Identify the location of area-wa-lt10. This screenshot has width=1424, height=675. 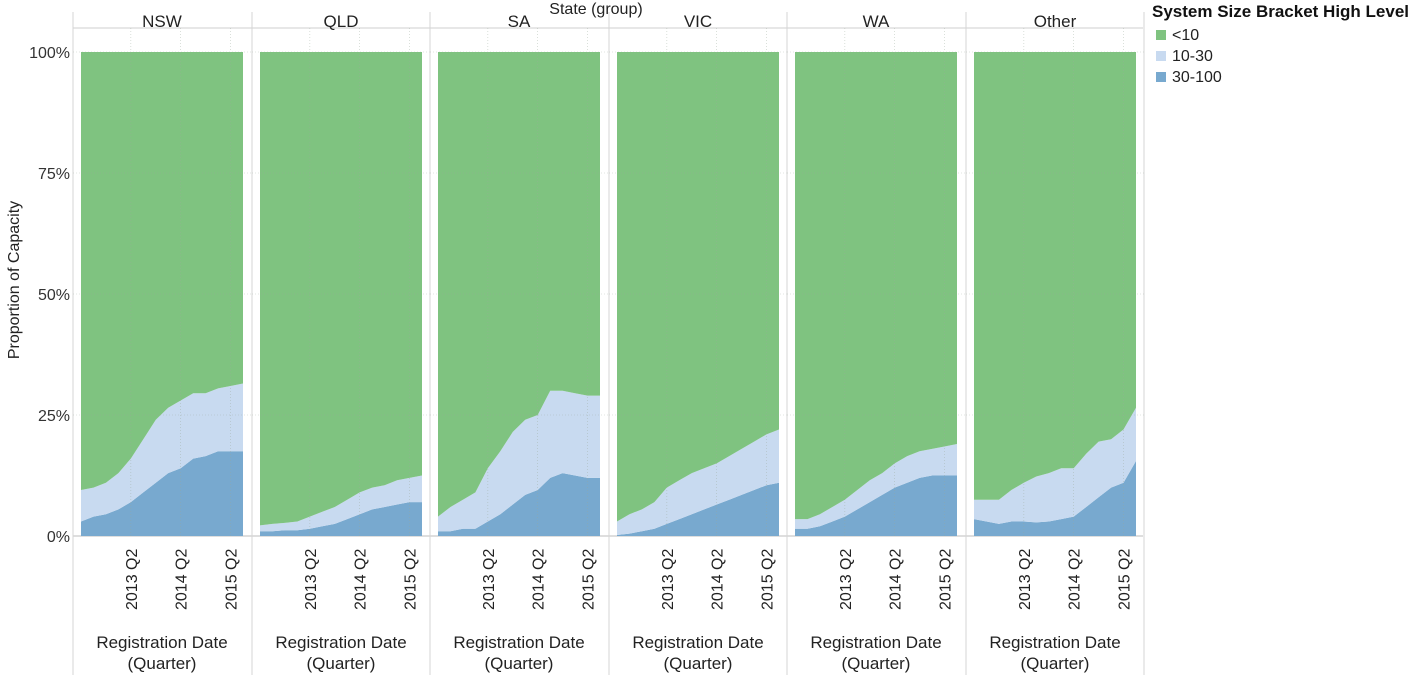
(876, 286).